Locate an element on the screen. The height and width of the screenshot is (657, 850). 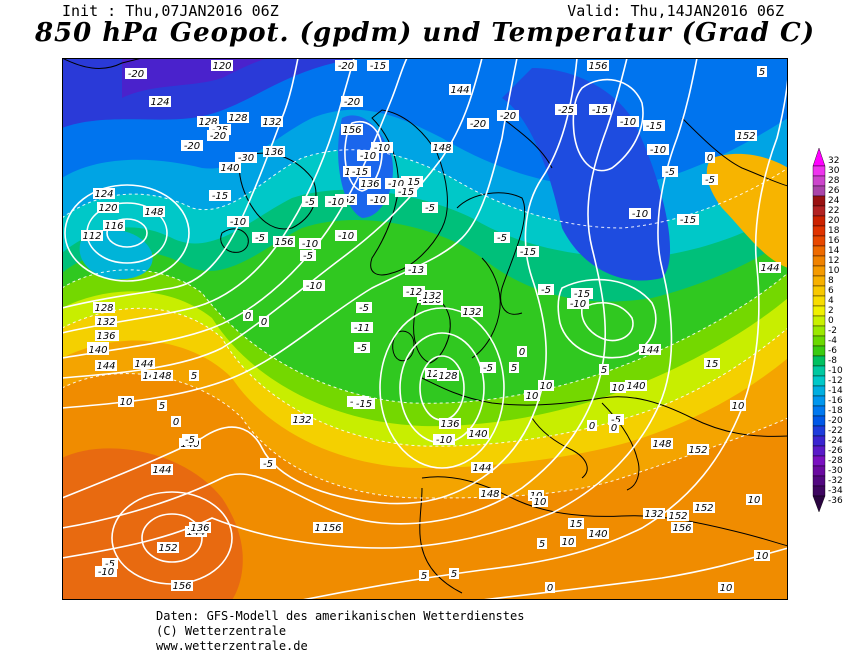
legend-label: -10 is located at coordinates (835, 371).